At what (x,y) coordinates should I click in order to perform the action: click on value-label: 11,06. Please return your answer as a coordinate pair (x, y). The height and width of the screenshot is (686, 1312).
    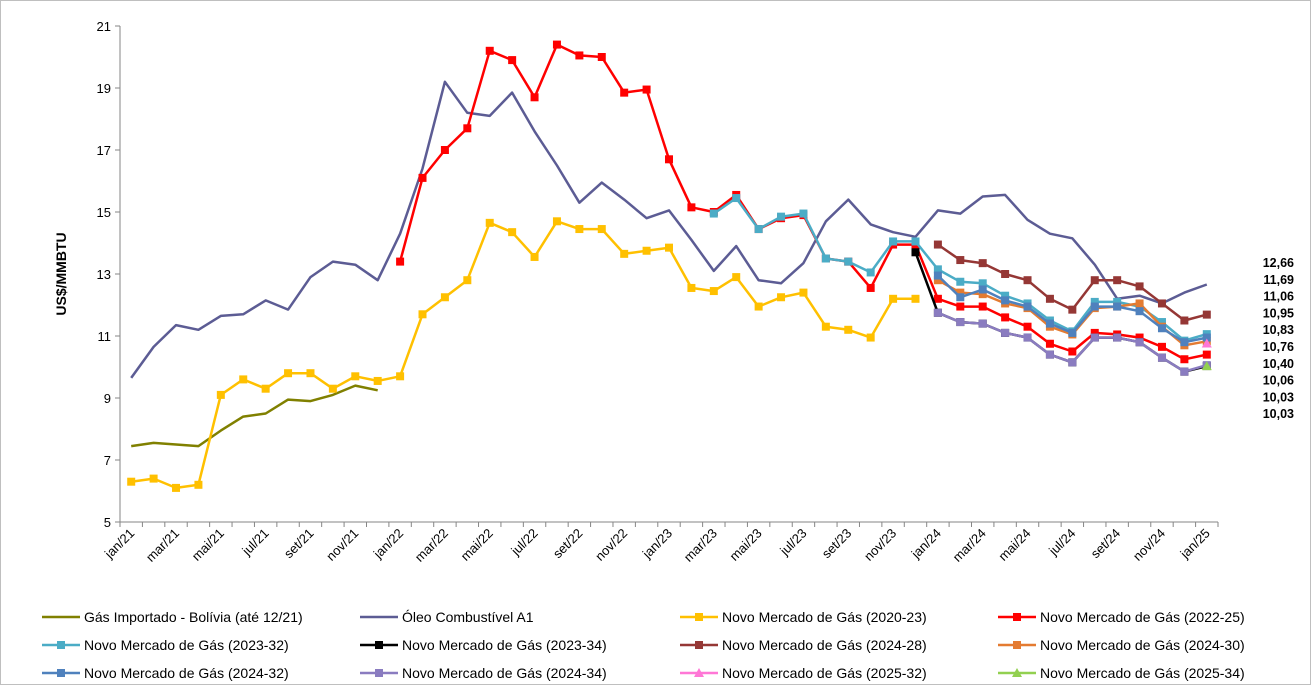
    Looking at the image, I should click on (1278, 297).